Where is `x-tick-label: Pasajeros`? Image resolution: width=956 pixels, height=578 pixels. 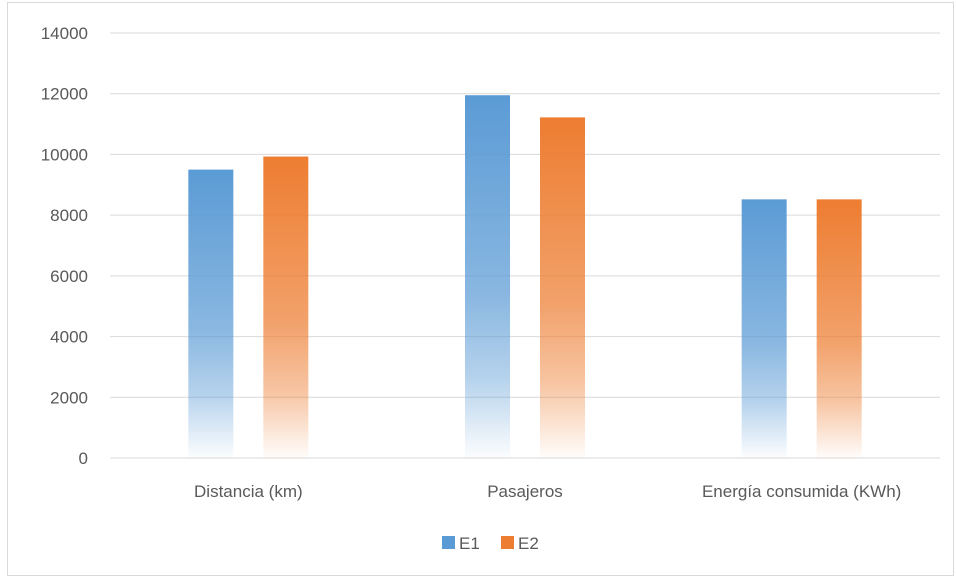
x-tick-label: Pasajeros is located at coordinates (525, 491).